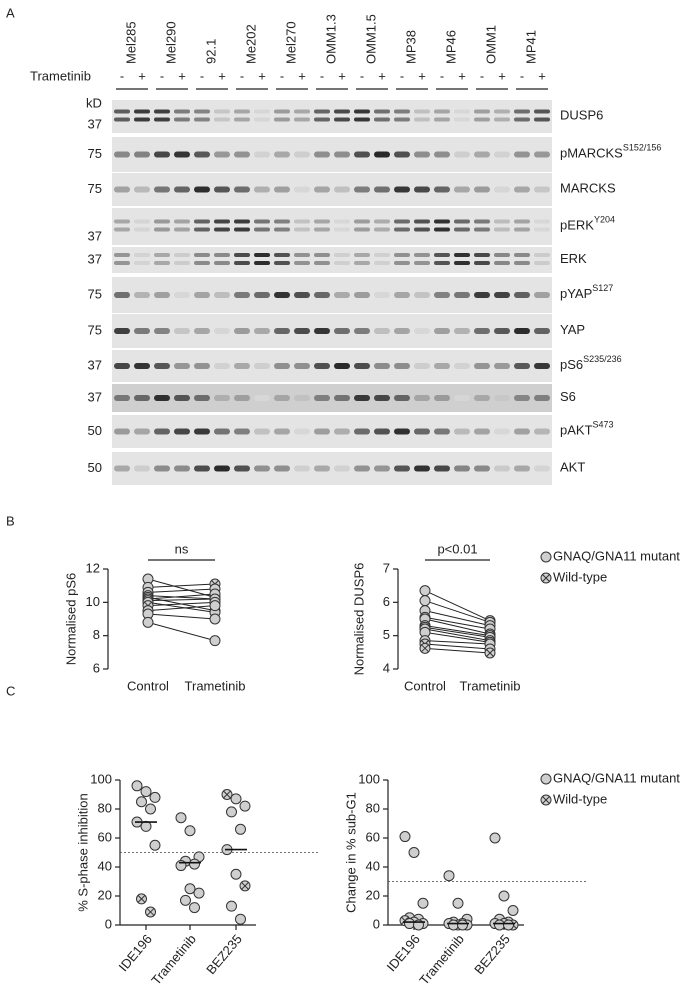  What do you see at coordinates (210, 51) in the screenshot?
I see `cell-line-label: 92.1` at bounding box center [210, 51].